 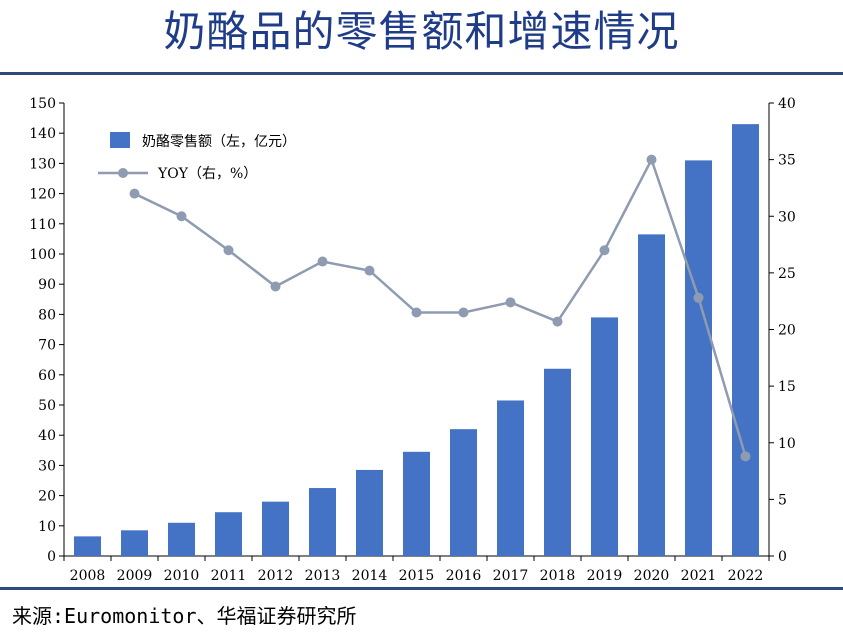 I want to click on legend-line-label: YOY（右，%）, so click(x=207, y=174).